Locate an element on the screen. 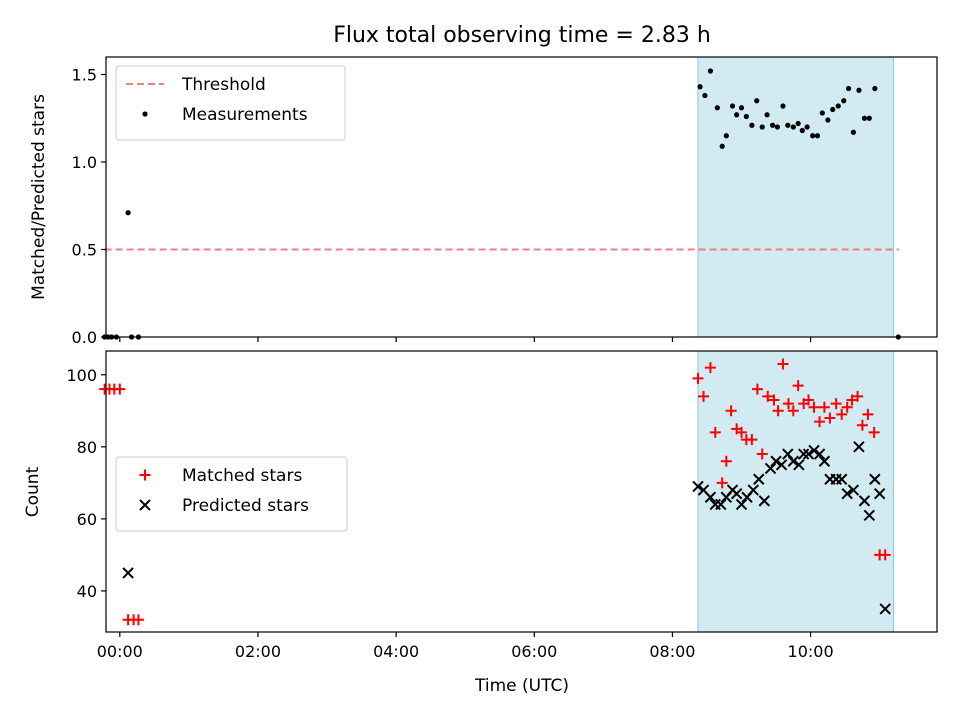 Image resolution: width=960 pixels, height=720 pixels. y-tick-label: 0.0 is located at coordinates (84, 337).